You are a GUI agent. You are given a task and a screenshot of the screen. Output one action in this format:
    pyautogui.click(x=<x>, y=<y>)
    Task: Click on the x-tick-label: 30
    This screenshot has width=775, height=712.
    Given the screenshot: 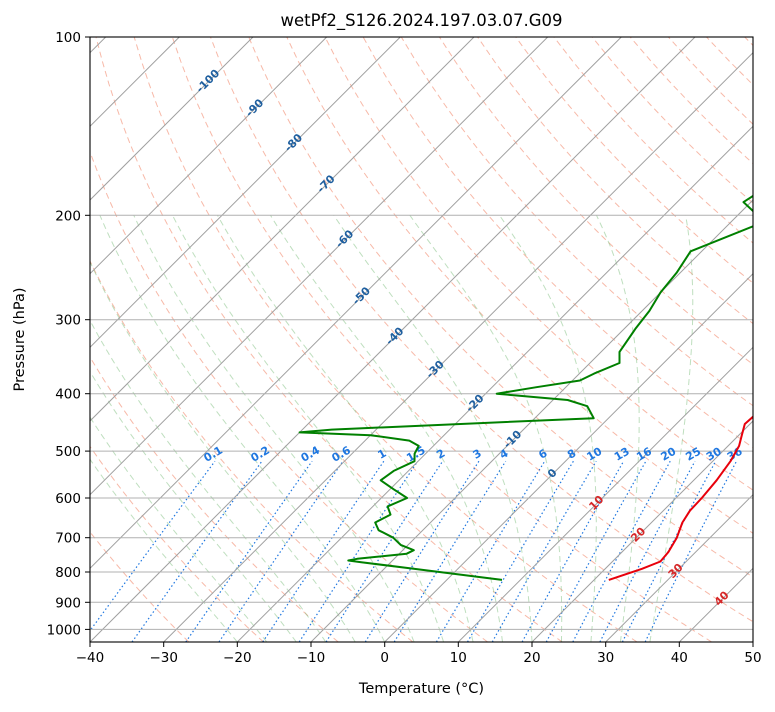 What is the action you would take?
    pyautogui.click(x=605, y=658)
    